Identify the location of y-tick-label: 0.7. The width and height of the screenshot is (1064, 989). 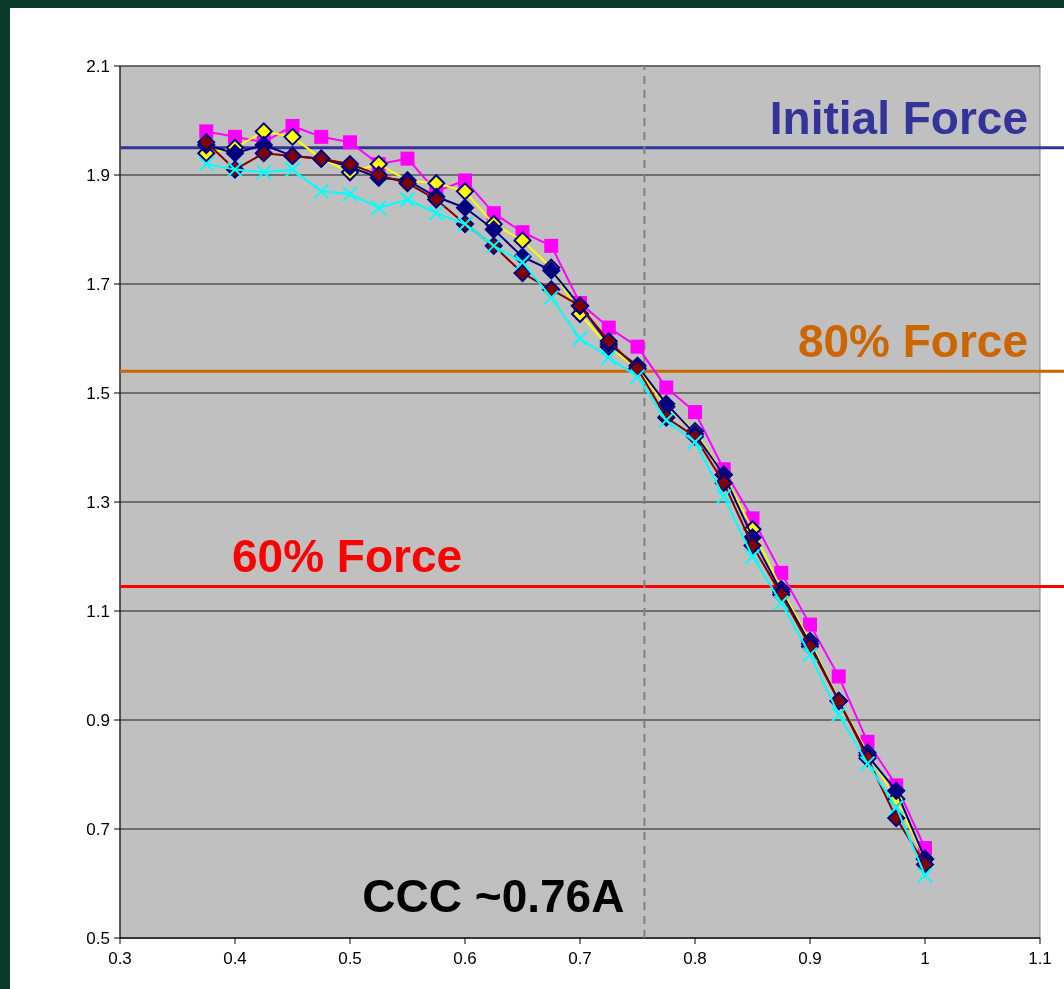
(98, 829).